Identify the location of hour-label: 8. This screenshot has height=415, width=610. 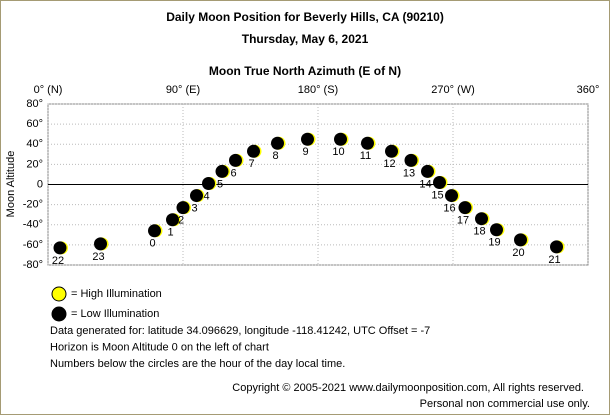
(275, 156).